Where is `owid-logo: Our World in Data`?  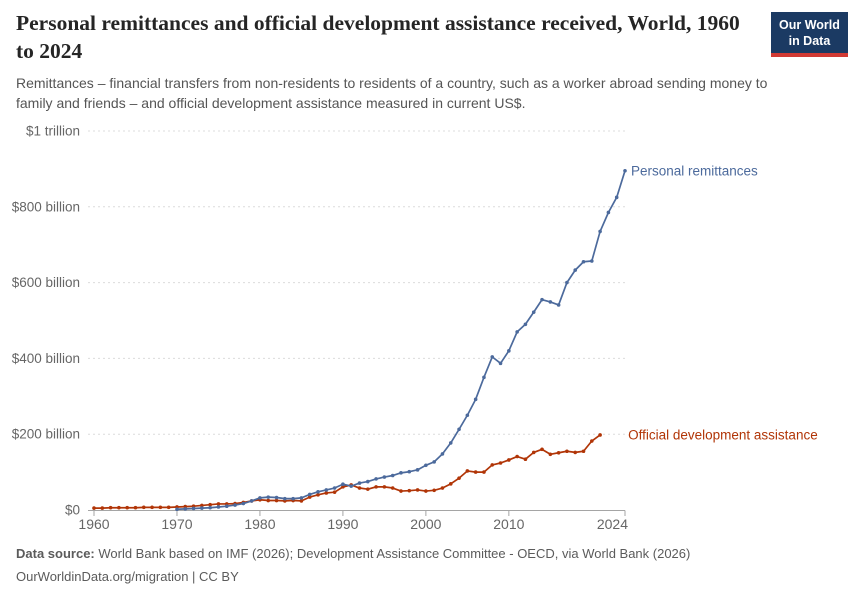
owid-logo: Our World in Data is located at coordinates (809, 34).